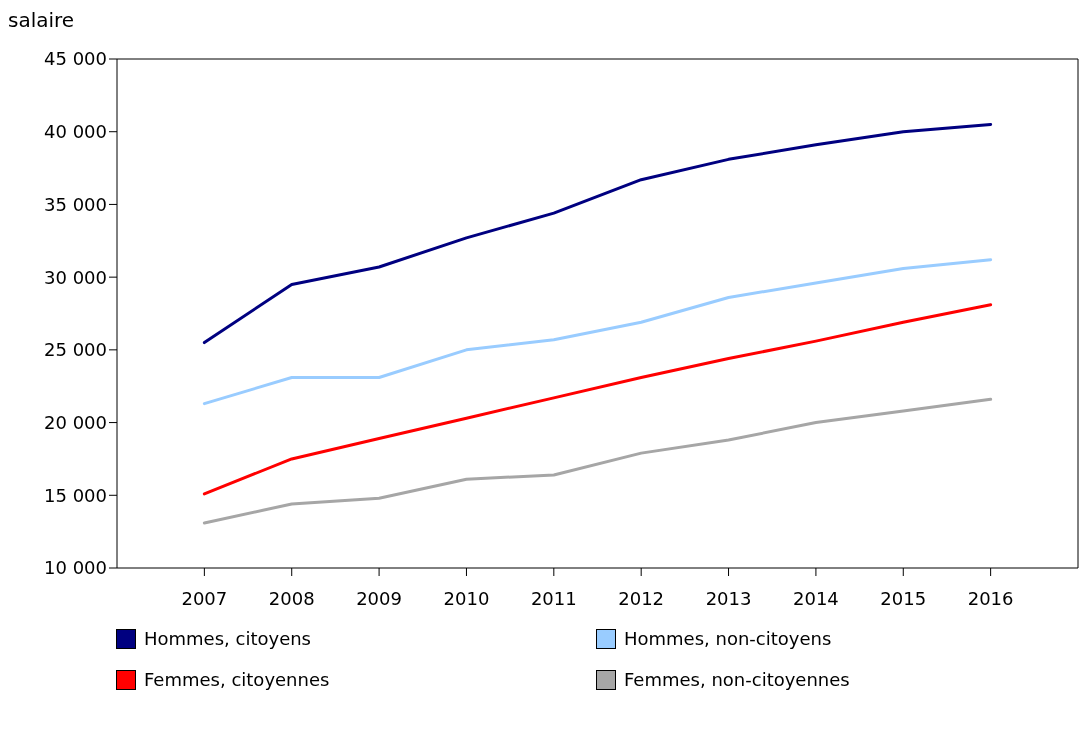 The image size is (1079, 729). What do you see at coordinates (41, 20) in the screenshot?
I see `y-axis-title: salaire` at bounding box center [41, 20].